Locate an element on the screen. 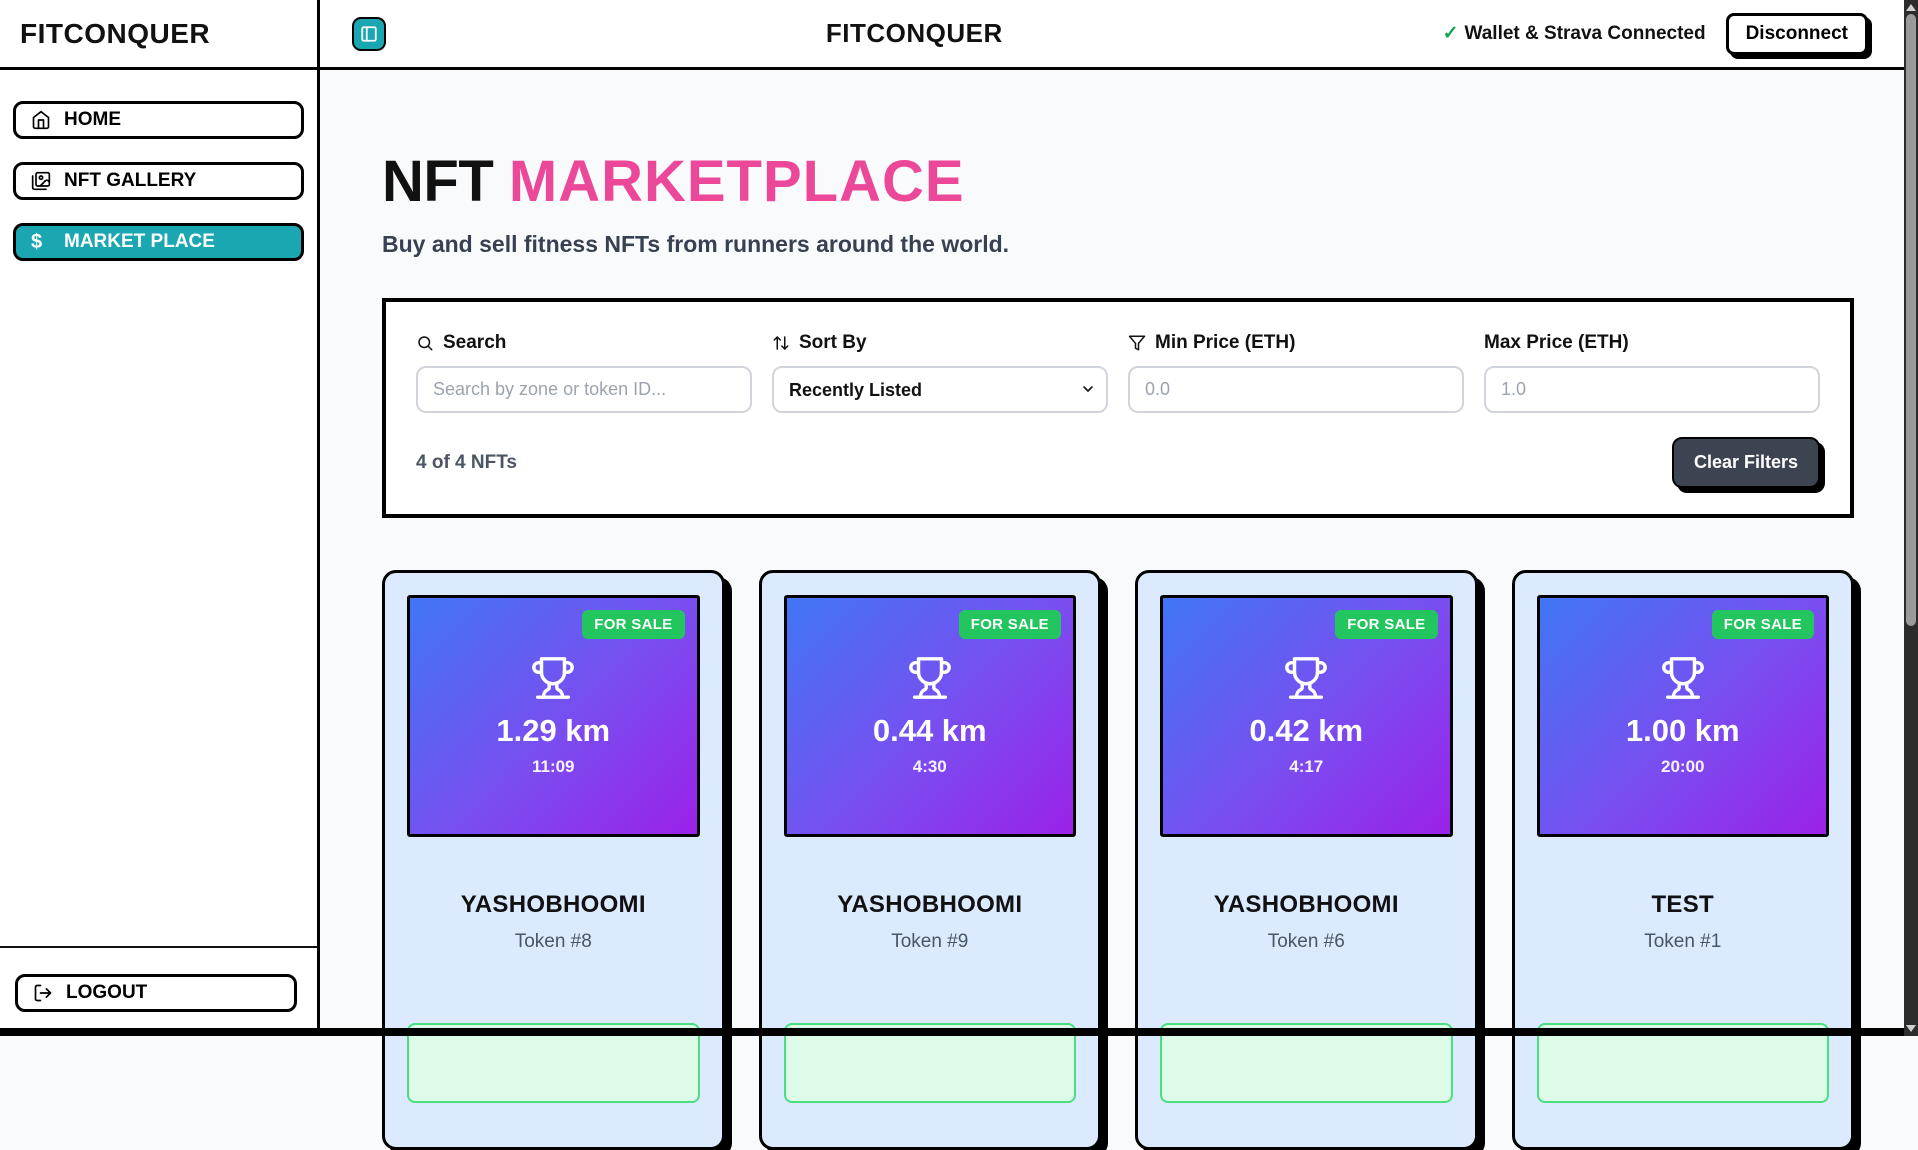 Image resolution: width=1918 pixels, height=1150 pixels. nft-card-art: FOR SALE 1.00 km 20:00 is located at coordinates (1682, 716).